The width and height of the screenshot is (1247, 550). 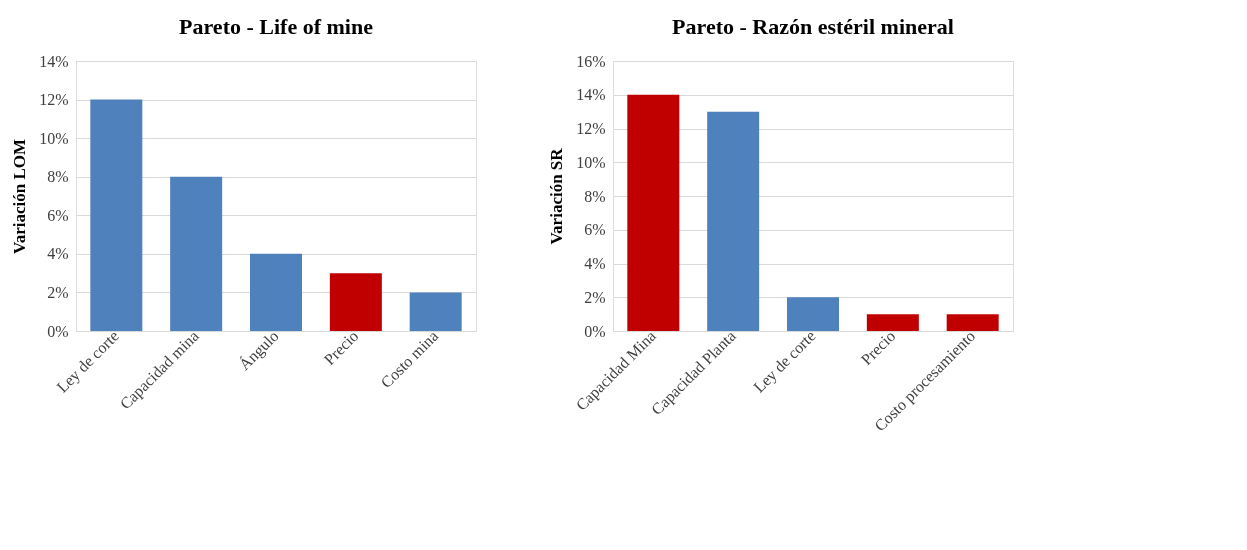 I want to click on y-axis-title: Variación SR, so click(x=557, y=196).